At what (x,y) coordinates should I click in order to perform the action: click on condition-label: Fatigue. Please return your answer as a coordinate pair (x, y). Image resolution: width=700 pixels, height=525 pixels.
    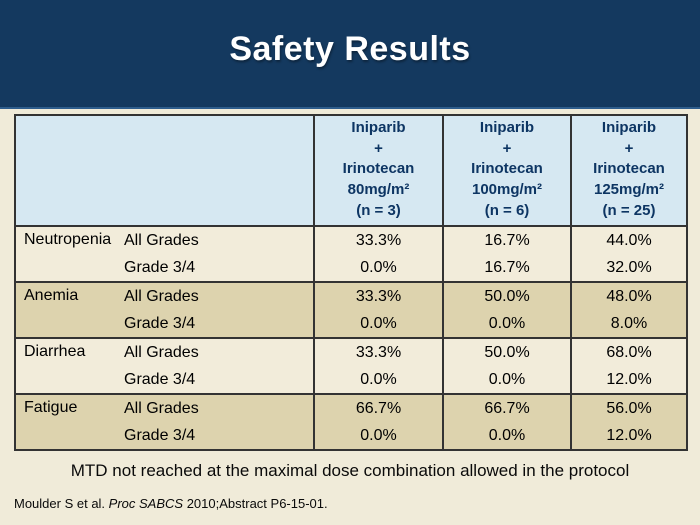
    Looking at the image, I should click on (69, 422).